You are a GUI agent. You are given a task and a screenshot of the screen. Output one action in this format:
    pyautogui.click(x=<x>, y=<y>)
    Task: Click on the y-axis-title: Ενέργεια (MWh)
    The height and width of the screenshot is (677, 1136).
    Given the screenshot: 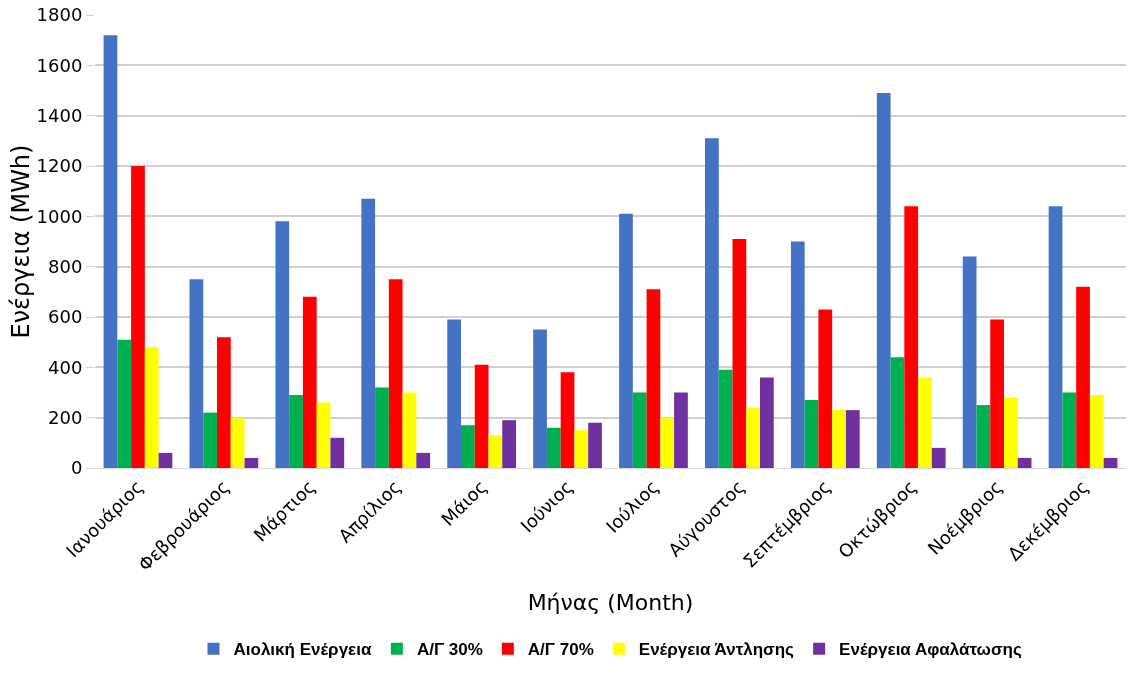 What is the action you would take?
    pyautogui.click(x=20, y=241)
    